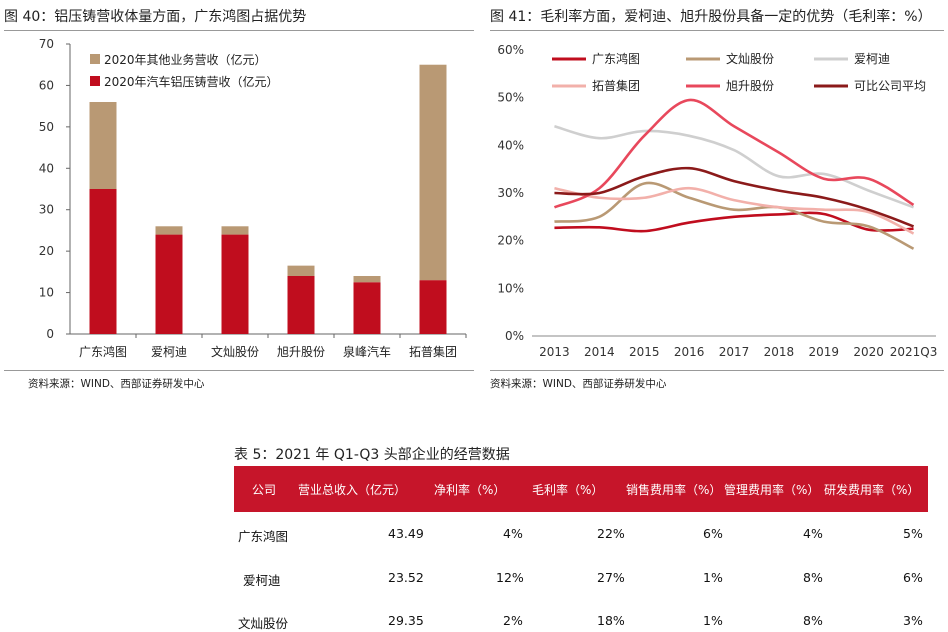  Describe the element at coordinates (824, 352) in the screenshot. I see `x-tick-label: 2019` at that location.